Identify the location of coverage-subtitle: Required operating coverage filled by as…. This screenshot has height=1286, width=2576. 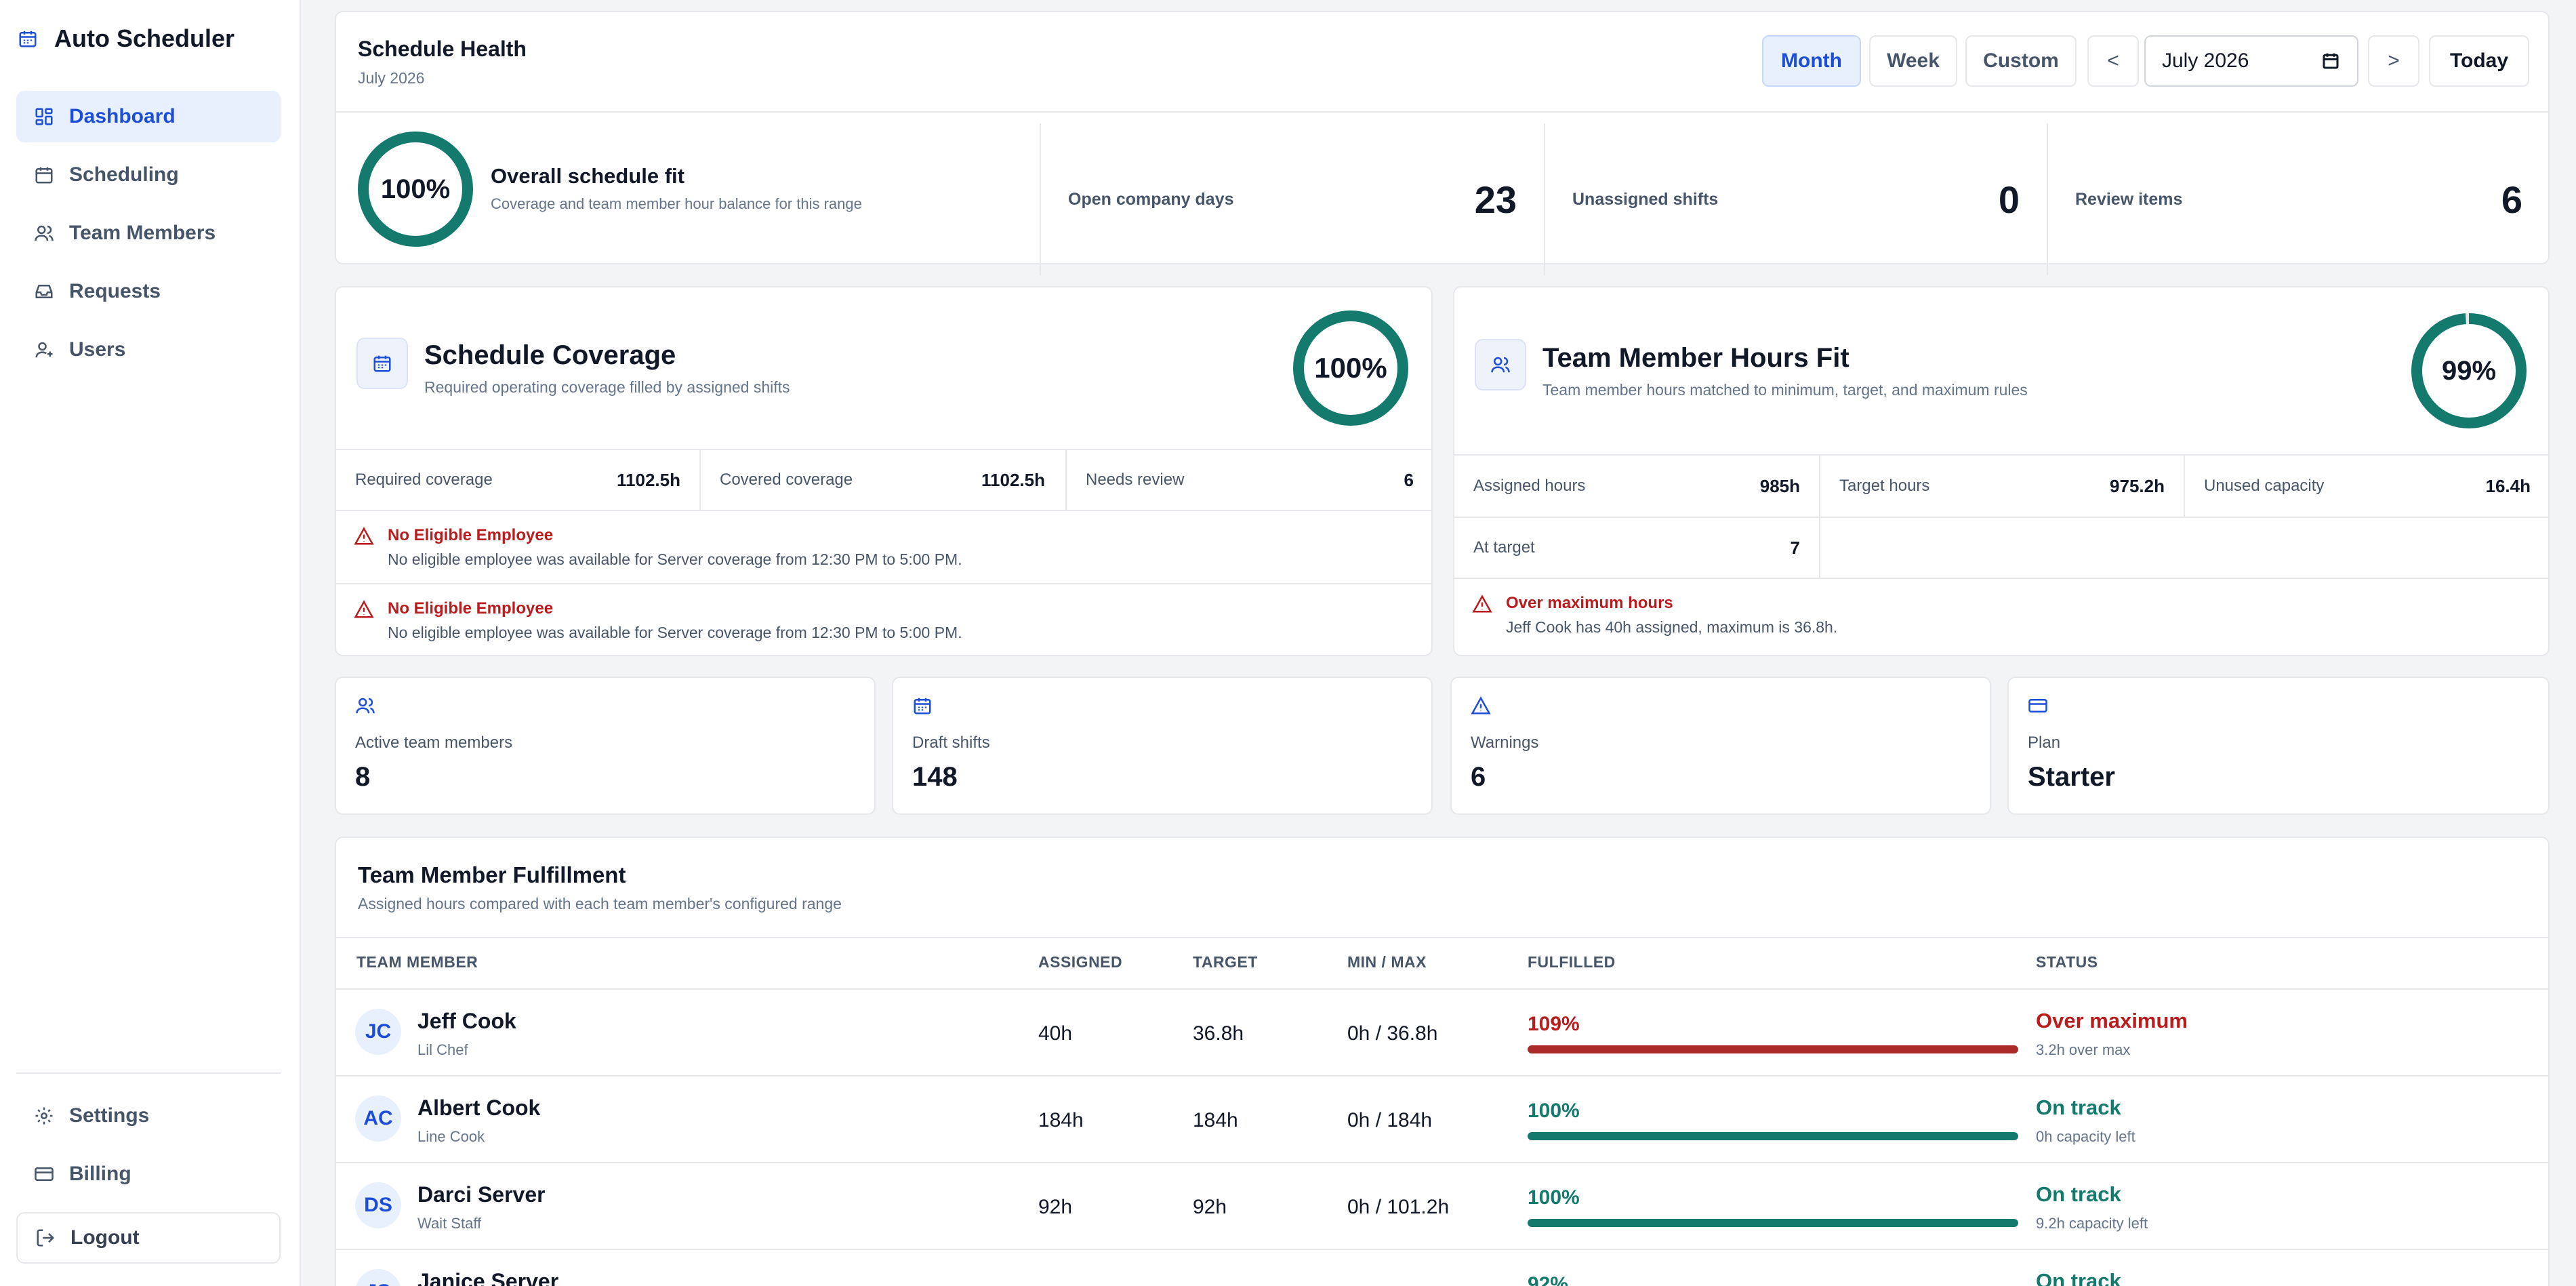
(607, 387).